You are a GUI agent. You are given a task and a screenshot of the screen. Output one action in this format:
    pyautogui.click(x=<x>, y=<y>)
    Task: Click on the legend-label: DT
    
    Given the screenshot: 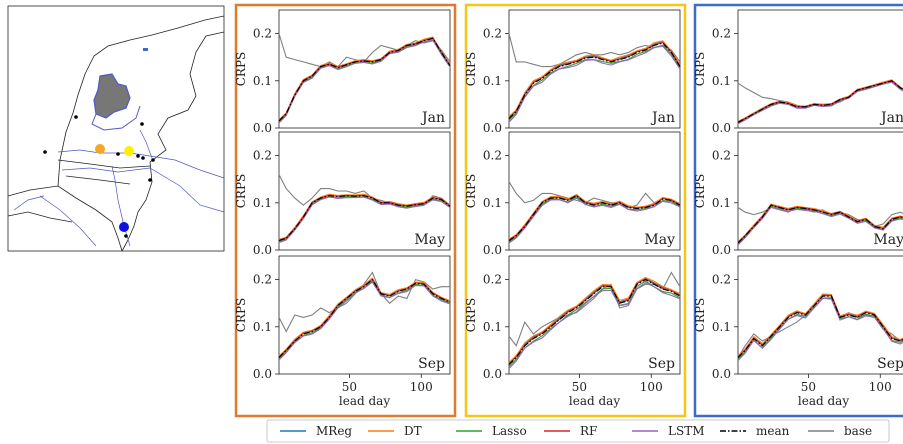 What is the action you would take?
    pyautogui.click(x=413, y=431)
    